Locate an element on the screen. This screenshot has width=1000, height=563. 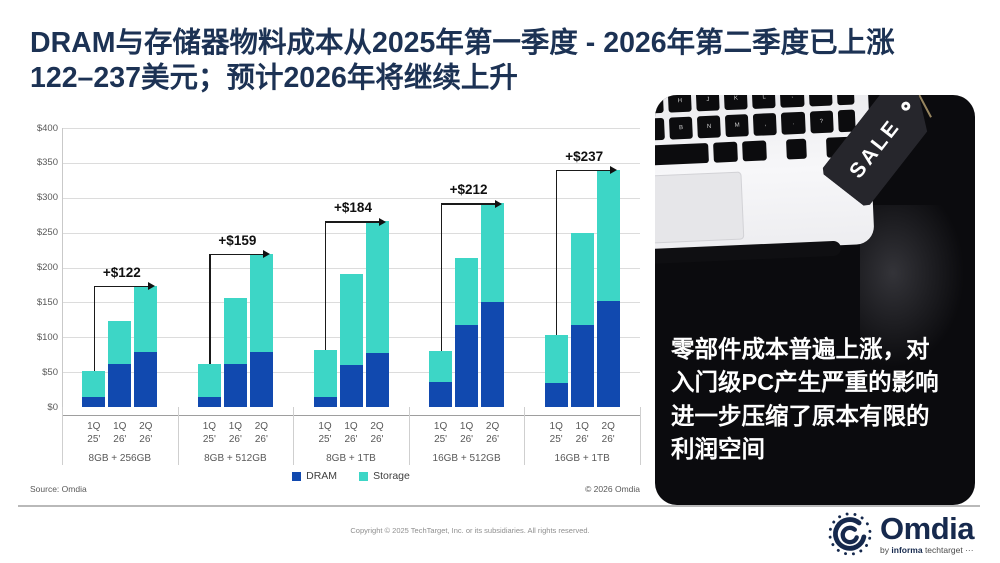
callout-line: 零部件成本普遍上涨，对 is located at coordinates (800, 349).